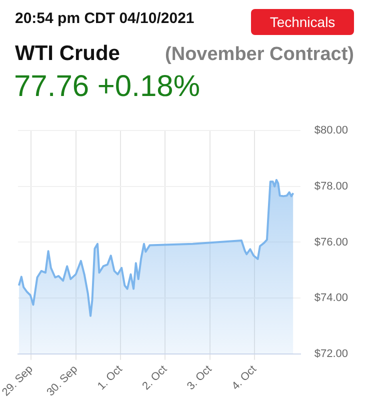 This screenshot has height=402, width=372. What do you see at coordinates (18, 381) in the screenshot?
I see `x-tick-label: 29. Sep` at bounding box center [18, 381].